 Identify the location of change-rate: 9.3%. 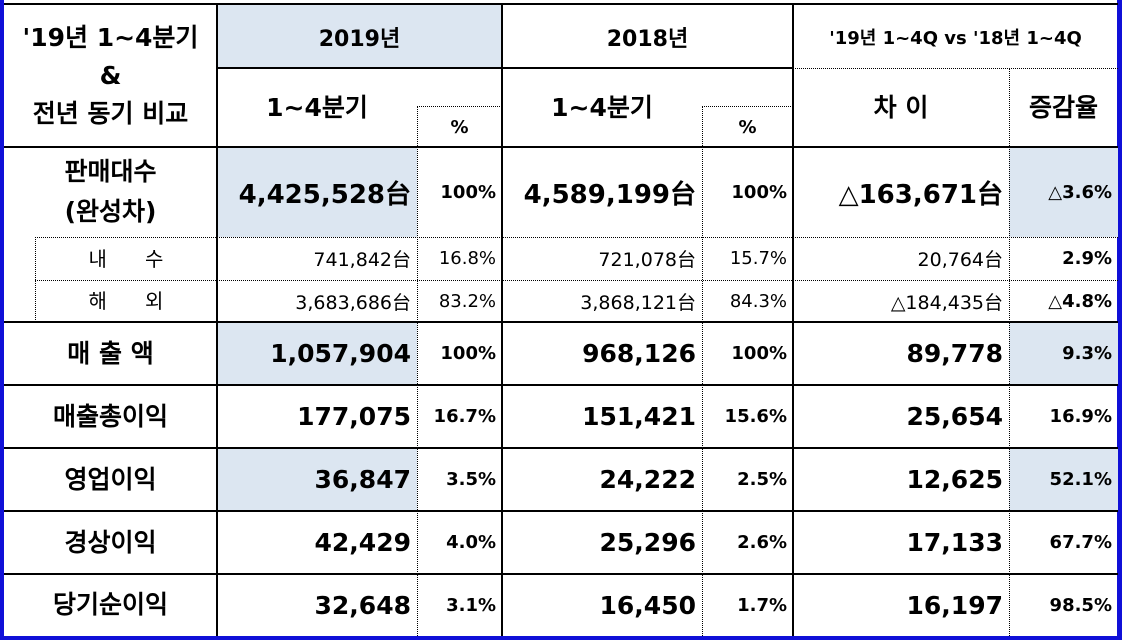
(1063, 353).